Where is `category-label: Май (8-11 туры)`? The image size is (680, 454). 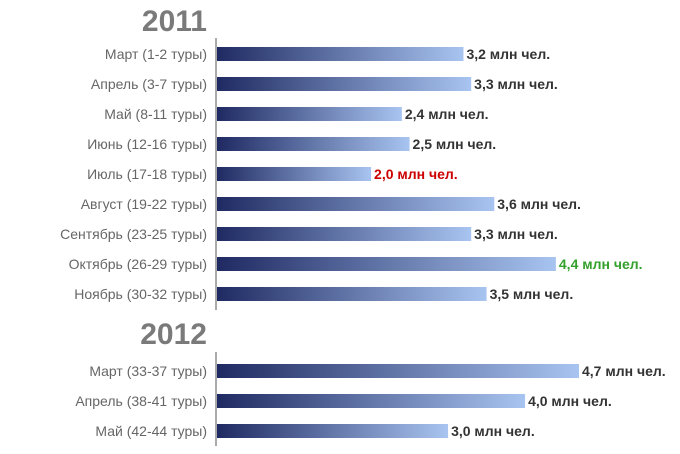 category-label: Май (8-11 туры) is located at coordinates (155, 114).